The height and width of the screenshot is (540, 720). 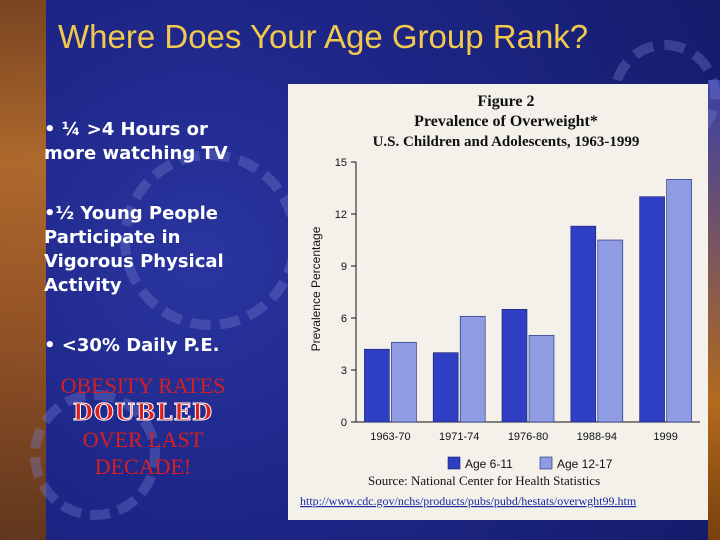 I want to click on bar-age-12-17-1999, so click(x=679, y=301).